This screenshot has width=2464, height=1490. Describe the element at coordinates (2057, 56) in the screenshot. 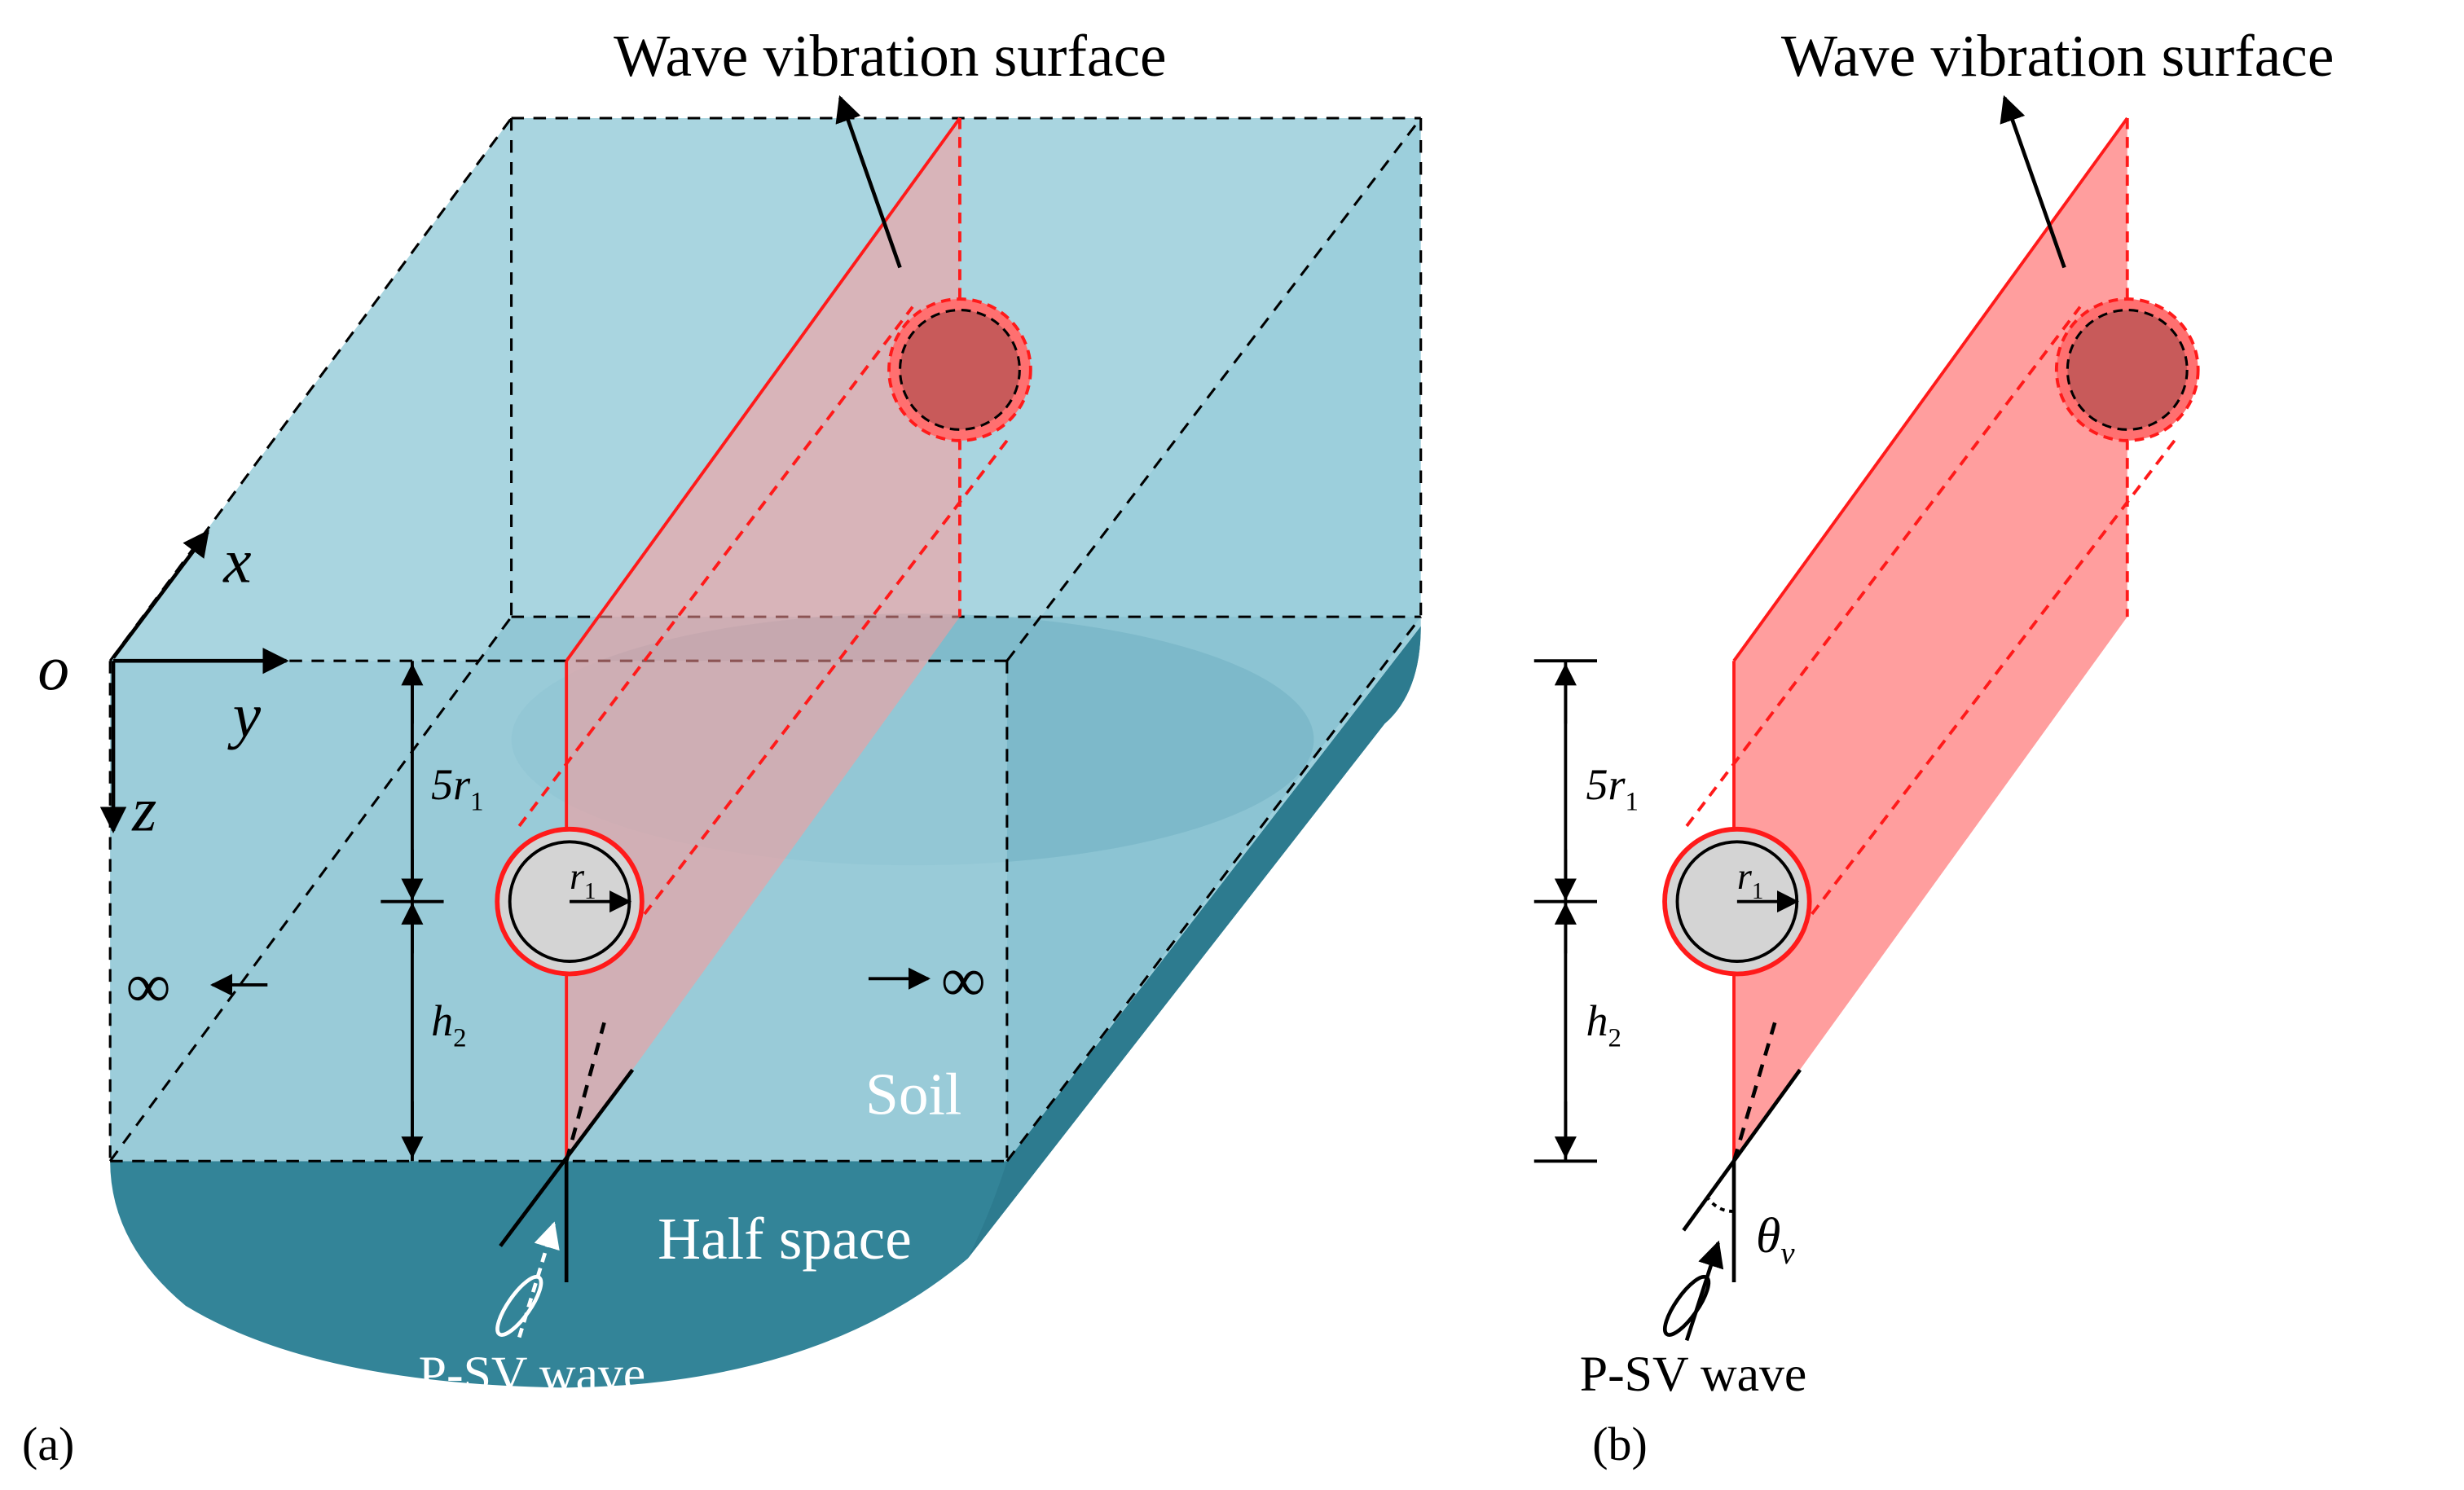

I see `wave-surface-title-b: Wave vibration surface` at that location.